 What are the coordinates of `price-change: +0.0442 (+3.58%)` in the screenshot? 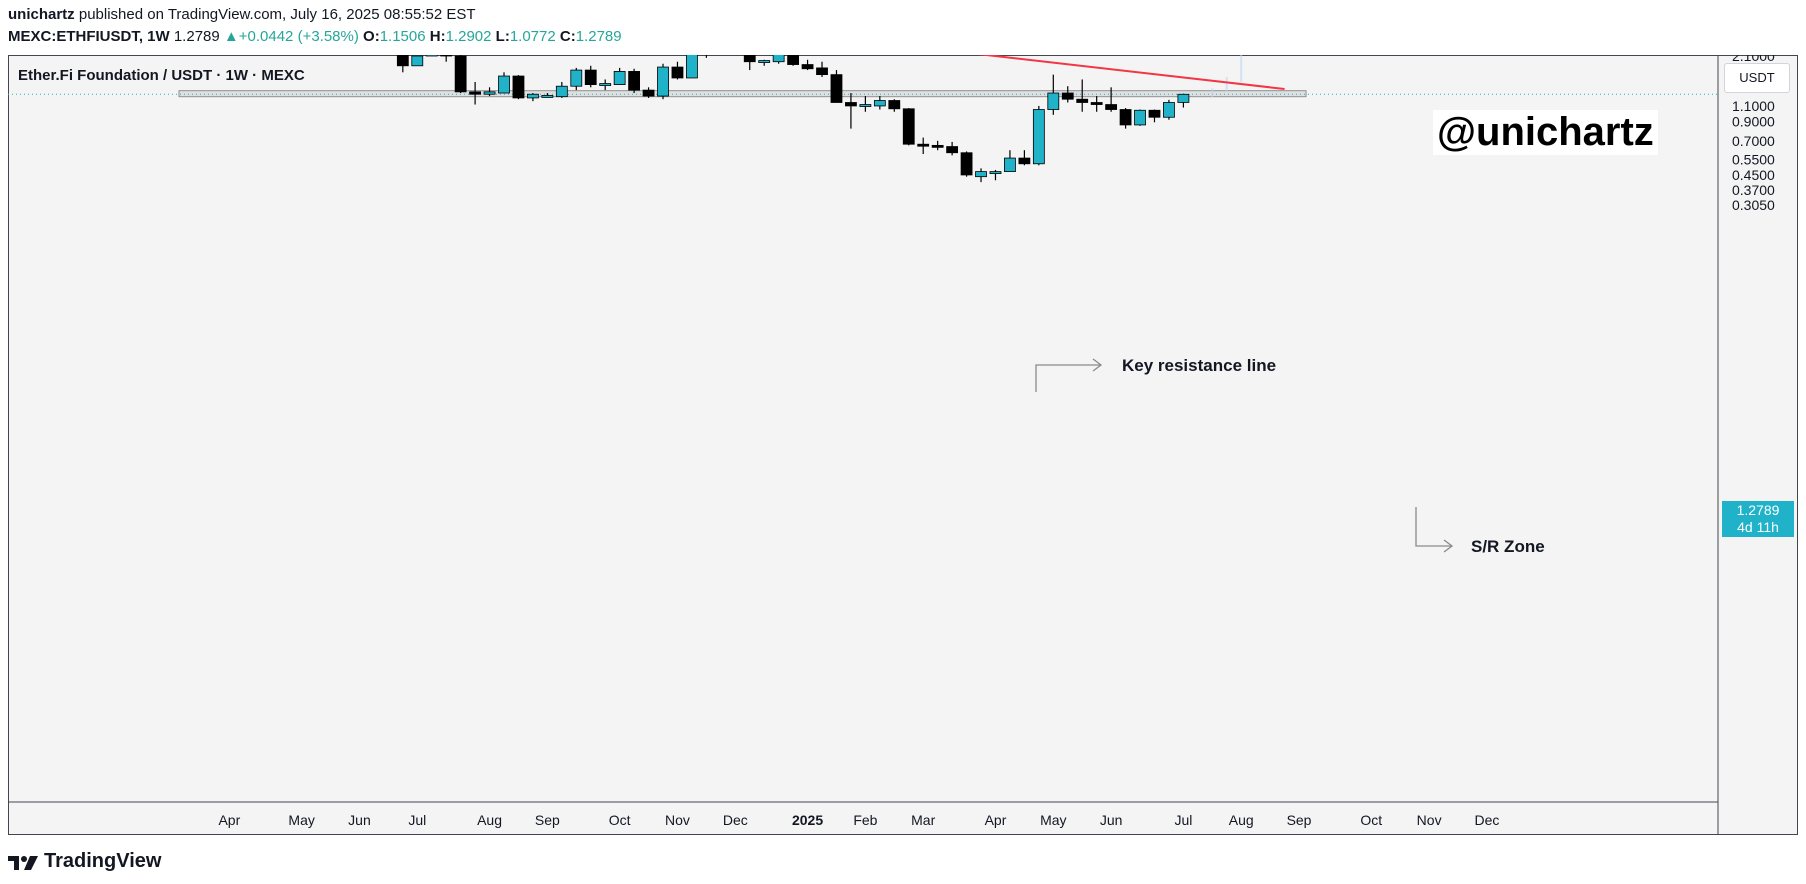 It's located at (298, 36).